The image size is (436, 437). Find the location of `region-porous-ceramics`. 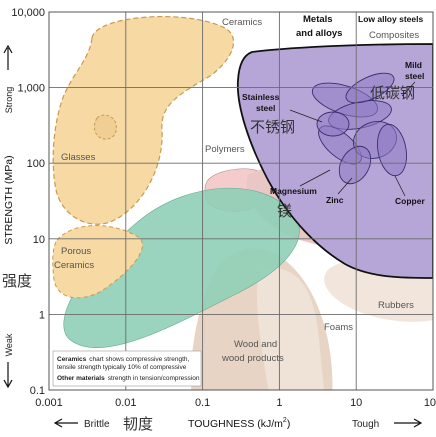

region-porous-ceramics is located at coordinates (97, 262).